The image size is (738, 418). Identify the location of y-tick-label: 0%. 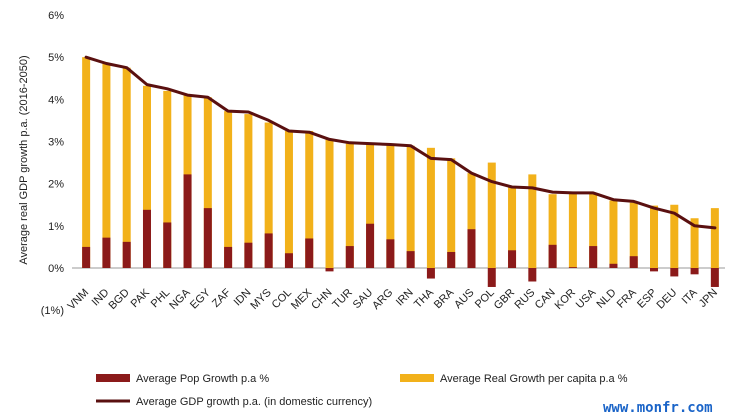
(56, 269).